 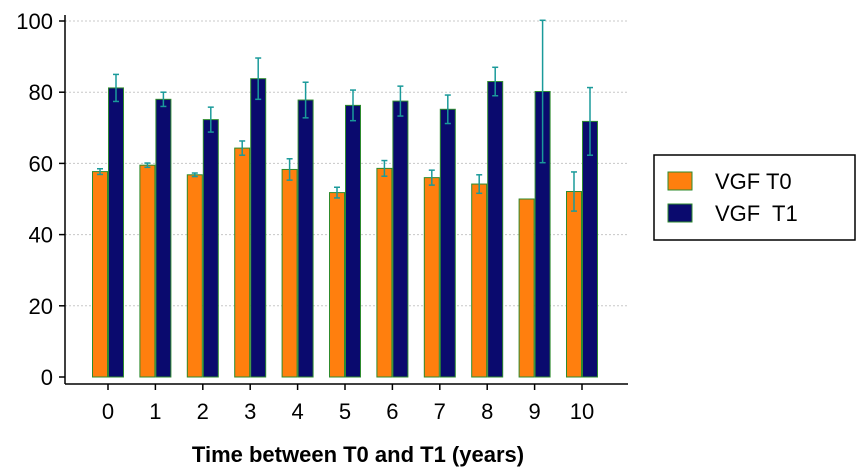 I want to click on y-ticks: 0 20 40 60 80 100, so click(x=40, y=199).